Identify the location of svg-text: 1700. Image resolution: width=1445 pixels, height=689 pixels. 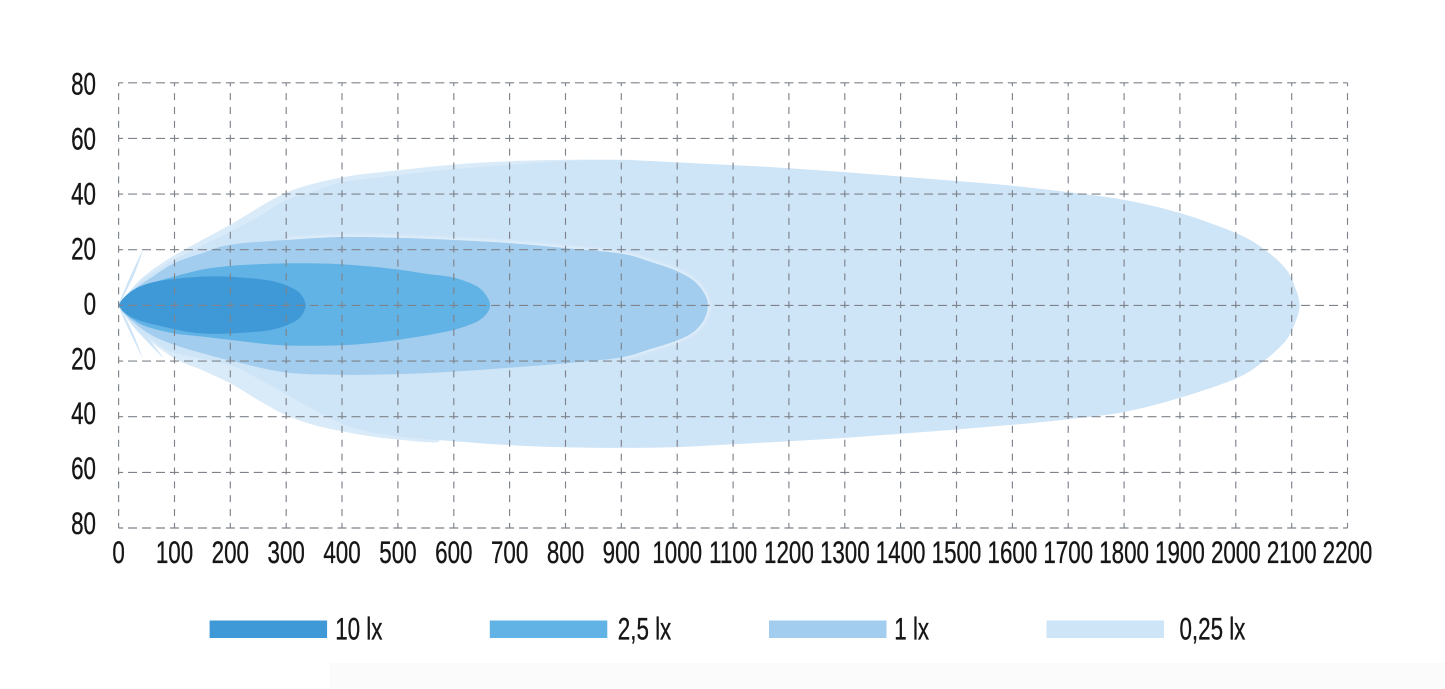
(1068, 552).